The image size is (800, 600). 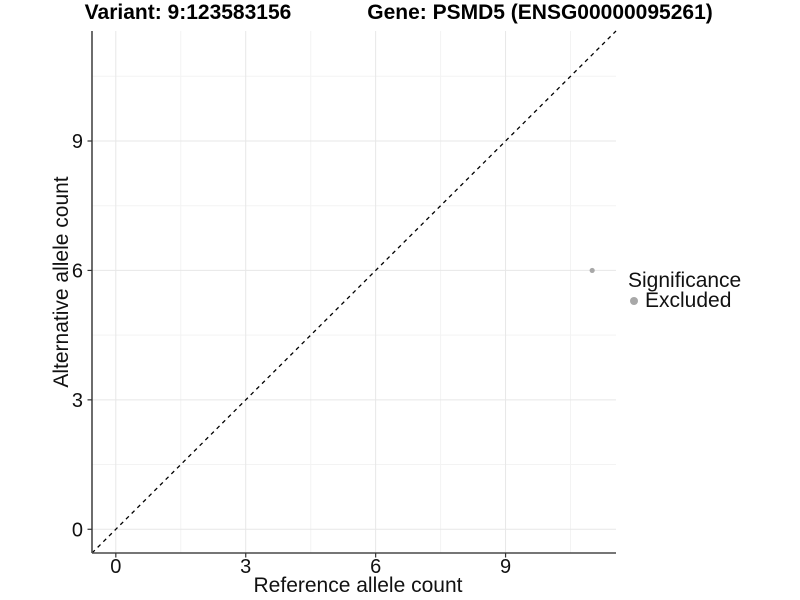 I want to click on legend-item-excluded: Excluded, so click(x=684, y=300).